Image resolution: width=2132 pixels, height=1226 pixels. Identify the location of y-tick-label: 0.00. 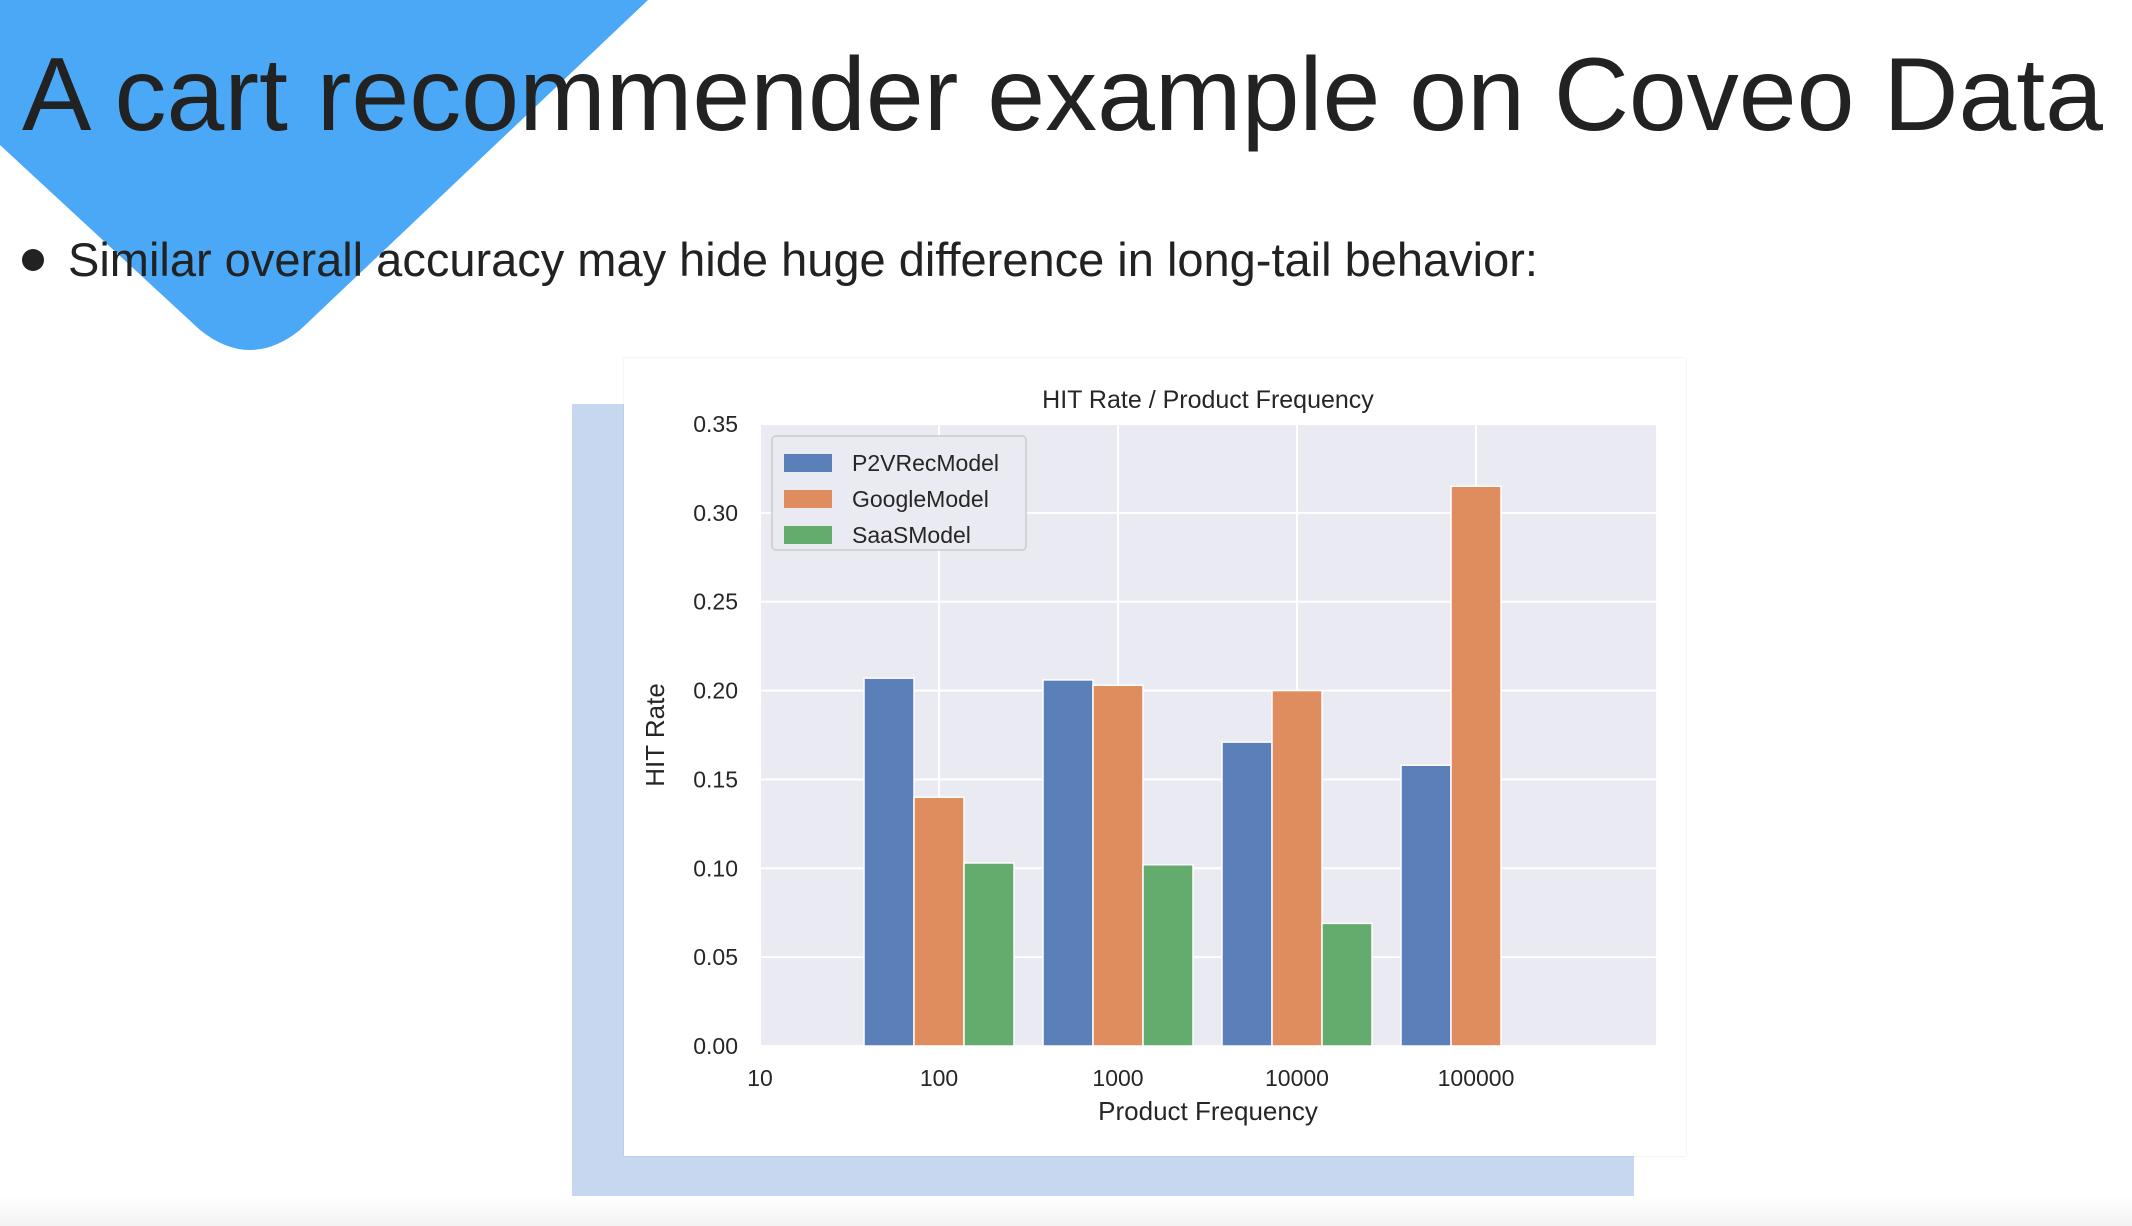
(715, 1046).